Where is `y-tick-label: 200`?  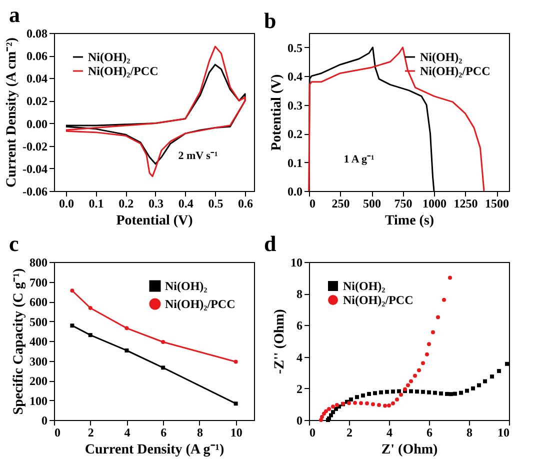 y-tick-label: 200 is located at coordinates (39, 381).